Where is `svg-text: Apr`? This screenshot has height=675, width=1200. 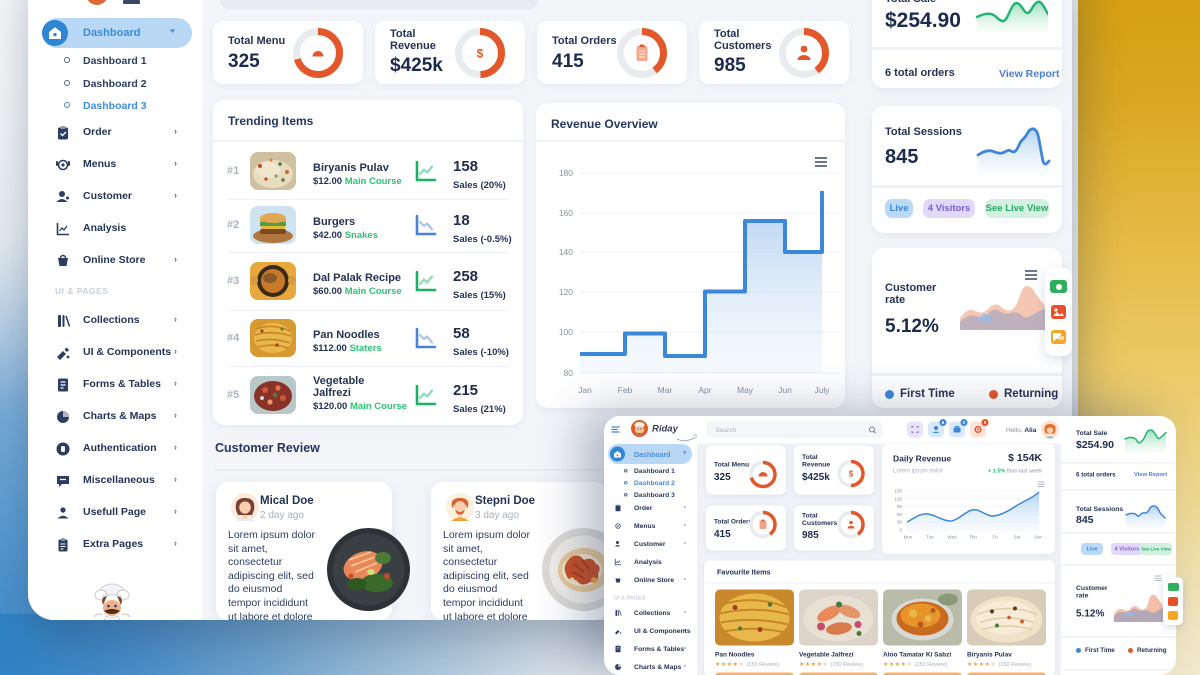
svg-text: Apr is located at coordinates (704, 390).